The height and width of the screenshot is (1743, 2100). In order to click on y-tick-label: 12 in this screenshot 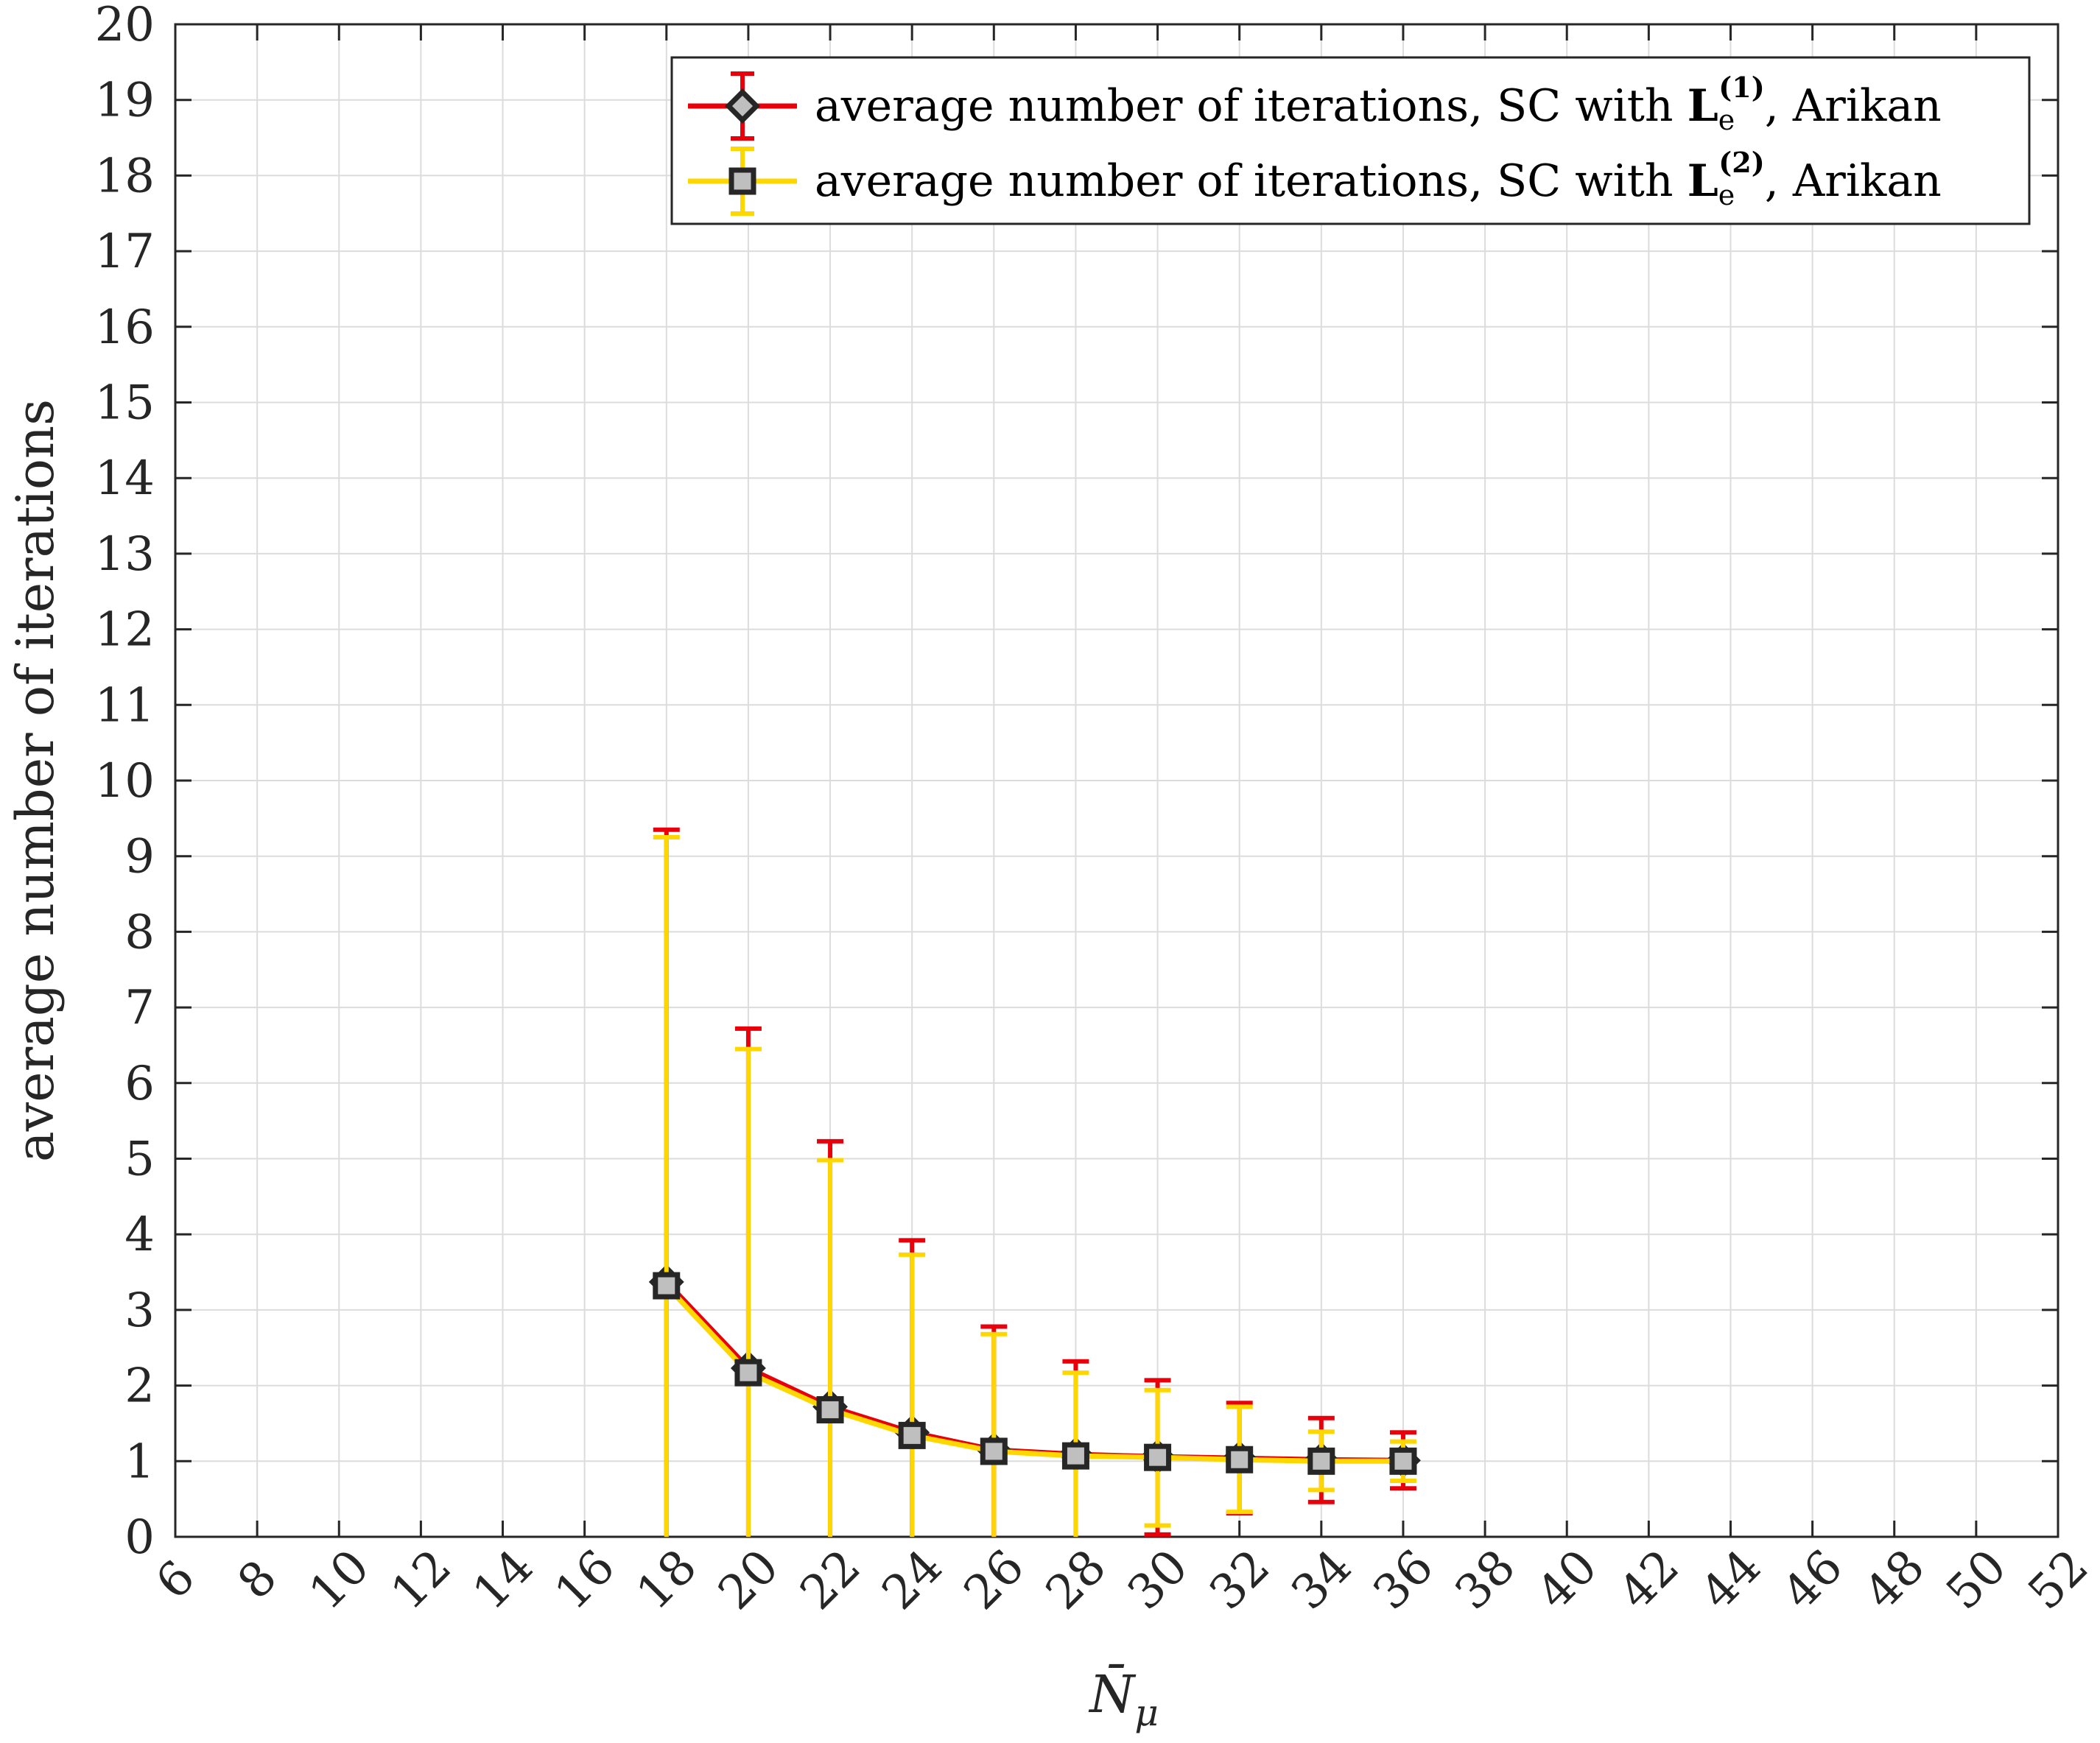, I will do `click(125, 631)`.